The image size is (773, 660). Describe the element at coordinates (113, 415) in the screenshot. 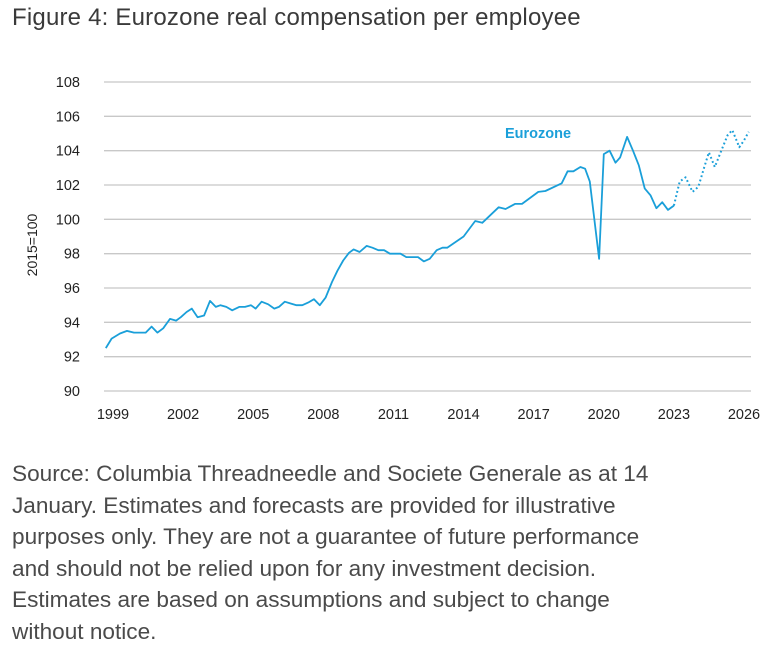

I see `x-tick-label: 1999` at that location.